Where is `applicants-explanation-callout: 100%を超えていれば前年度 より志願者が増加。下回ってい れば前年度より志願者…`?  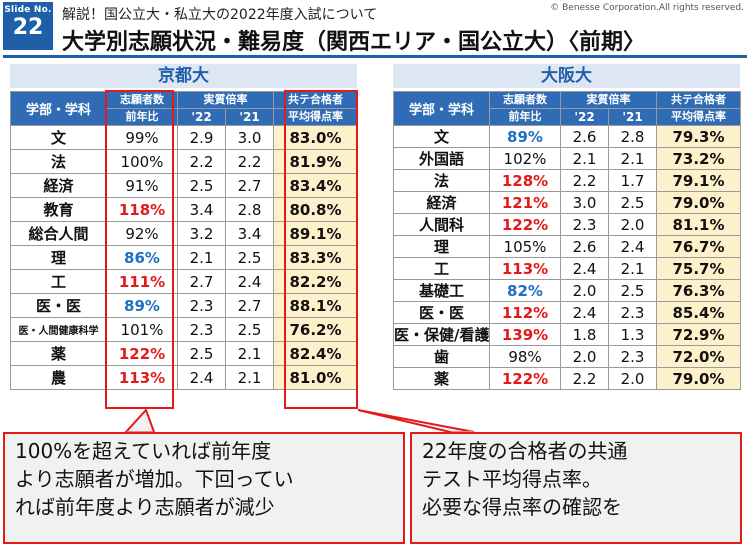 applicants-explanation-callout: 100%を超えていれば前年度 より志願者が増加。下回ってい れば前年度より志願者… is located at coordinates (204, 488).